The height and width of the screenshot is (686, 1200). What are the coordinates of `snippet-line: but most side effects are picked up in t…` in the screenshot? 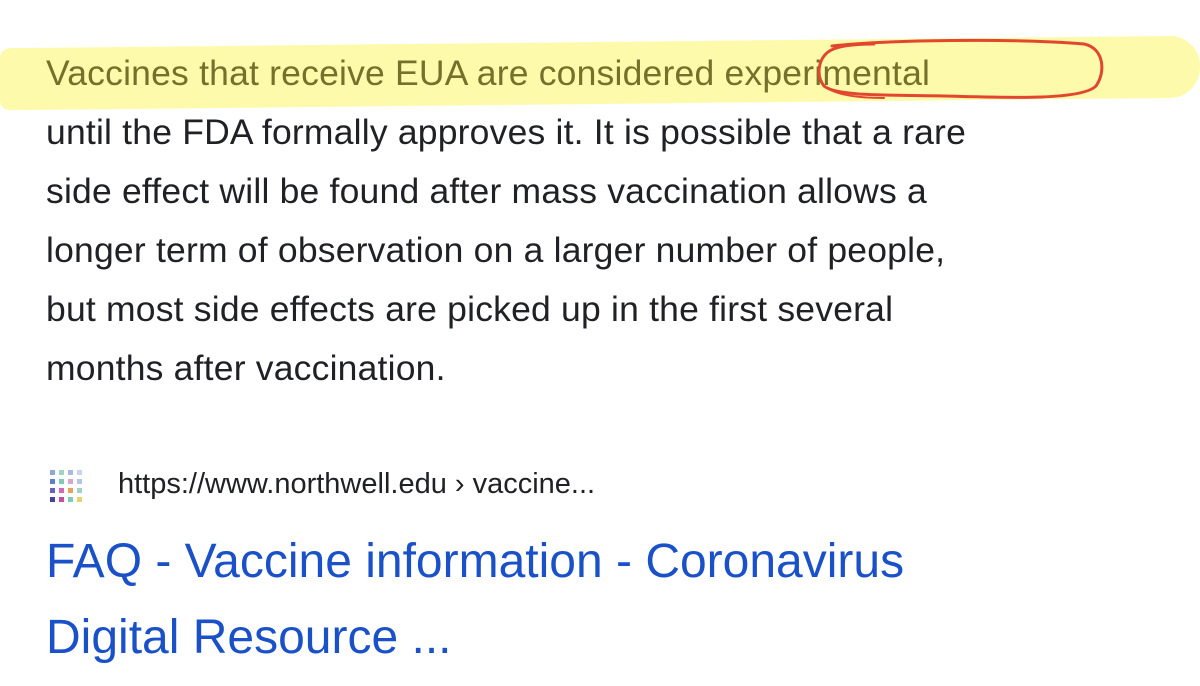 It's located at (470, 309).